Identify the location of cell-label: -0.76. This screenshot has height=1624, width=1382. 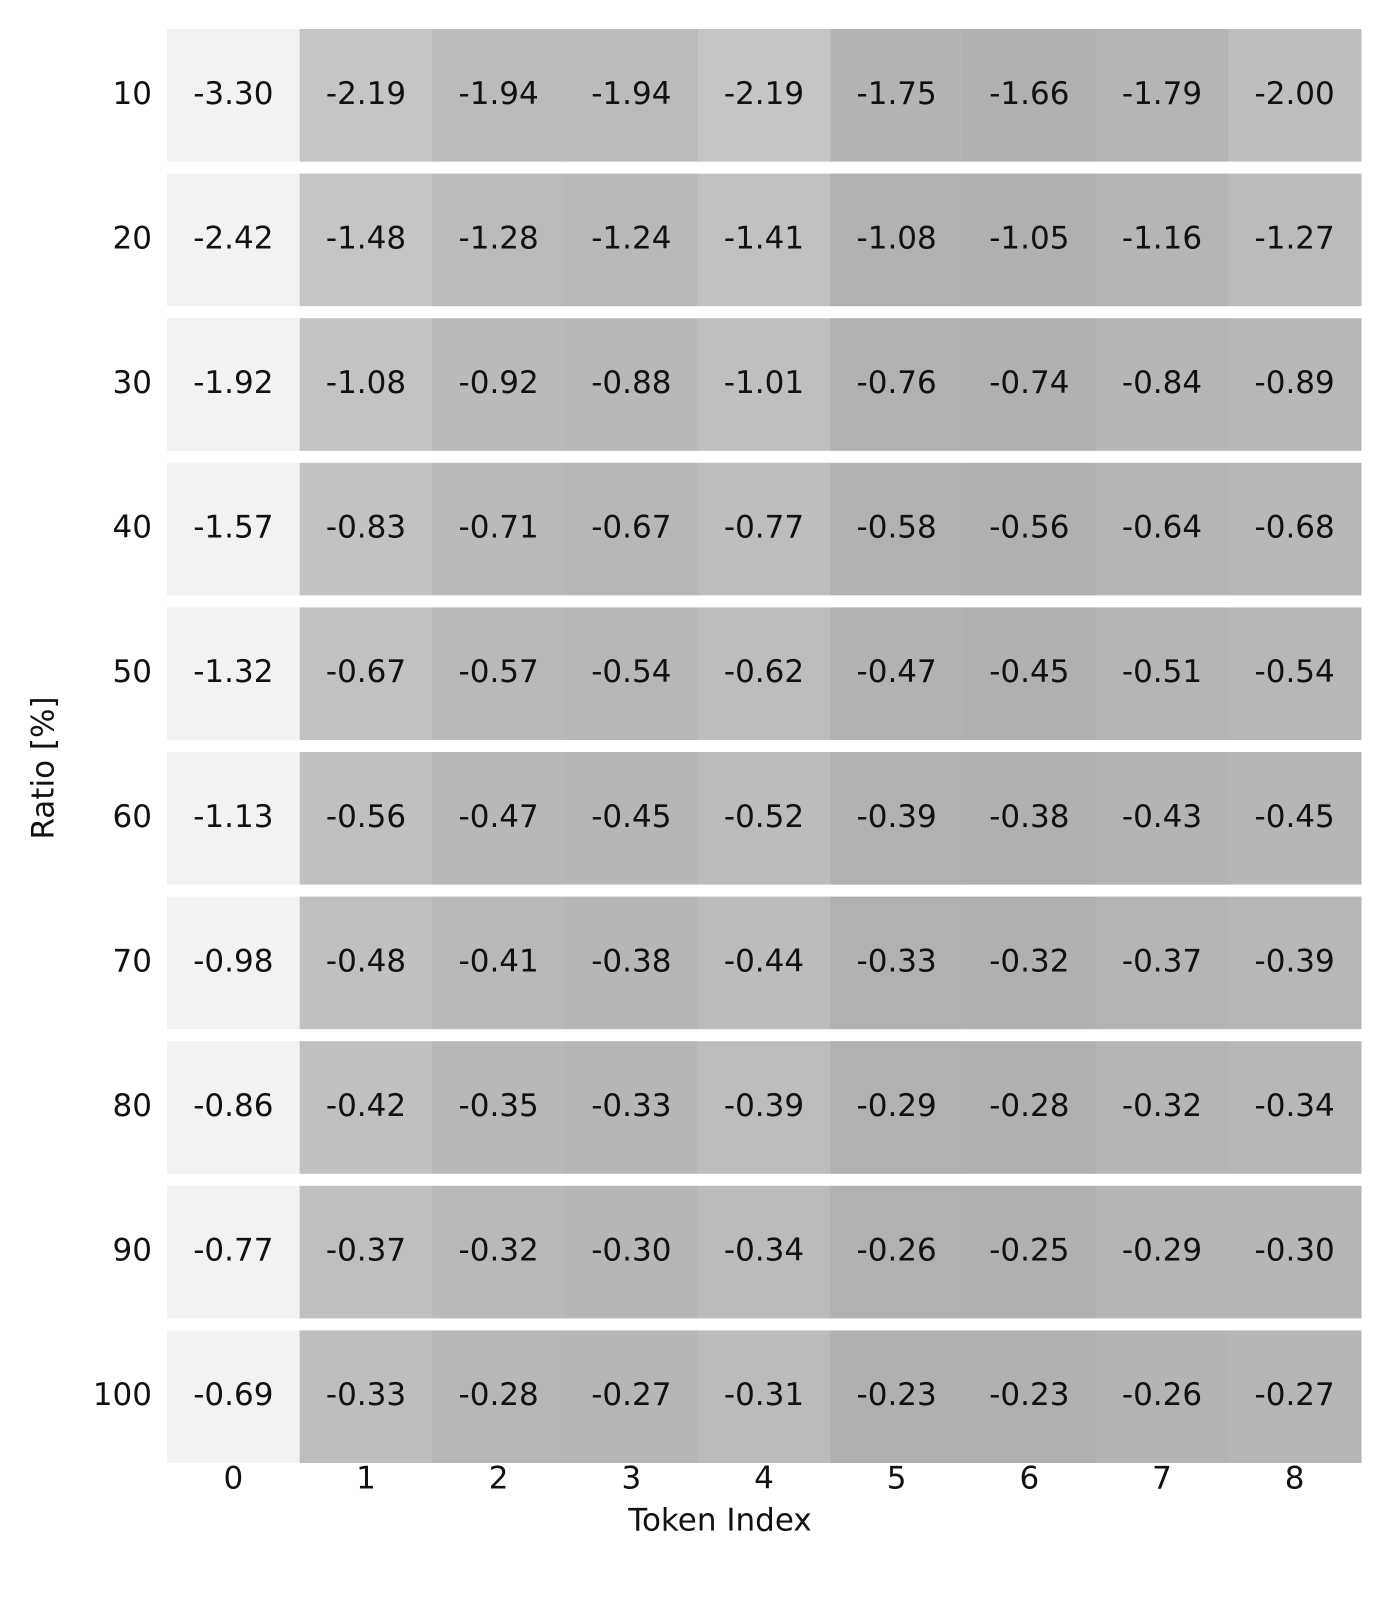
(897, 383).